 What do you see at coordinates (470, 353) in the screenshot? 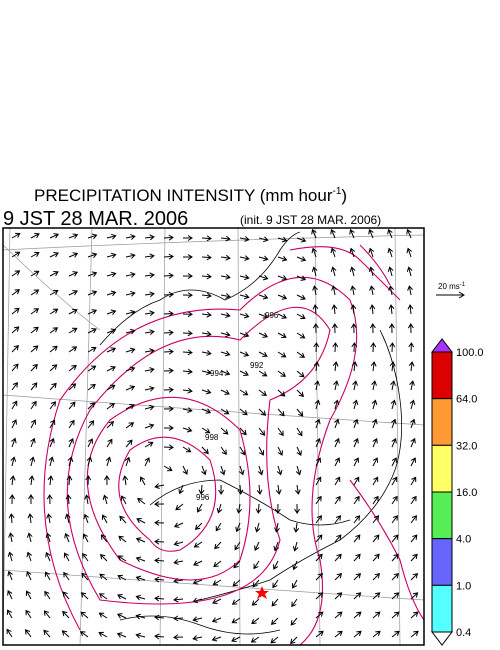
I see `colorbar-label: 100.0` at bounding box center [470, 353].